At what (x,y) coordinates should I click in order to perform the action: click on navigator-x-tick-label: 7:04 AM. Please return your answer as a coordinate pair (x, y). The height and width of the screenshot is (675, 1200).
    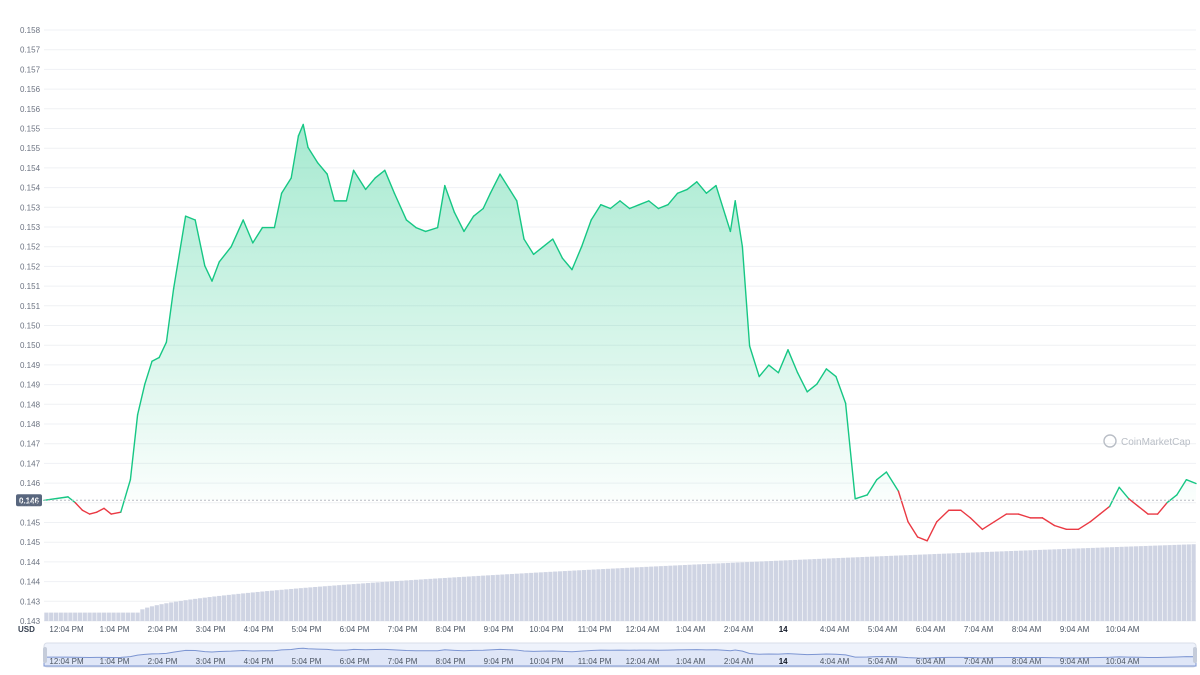
    Looking at the image, I should click on (979, 661).